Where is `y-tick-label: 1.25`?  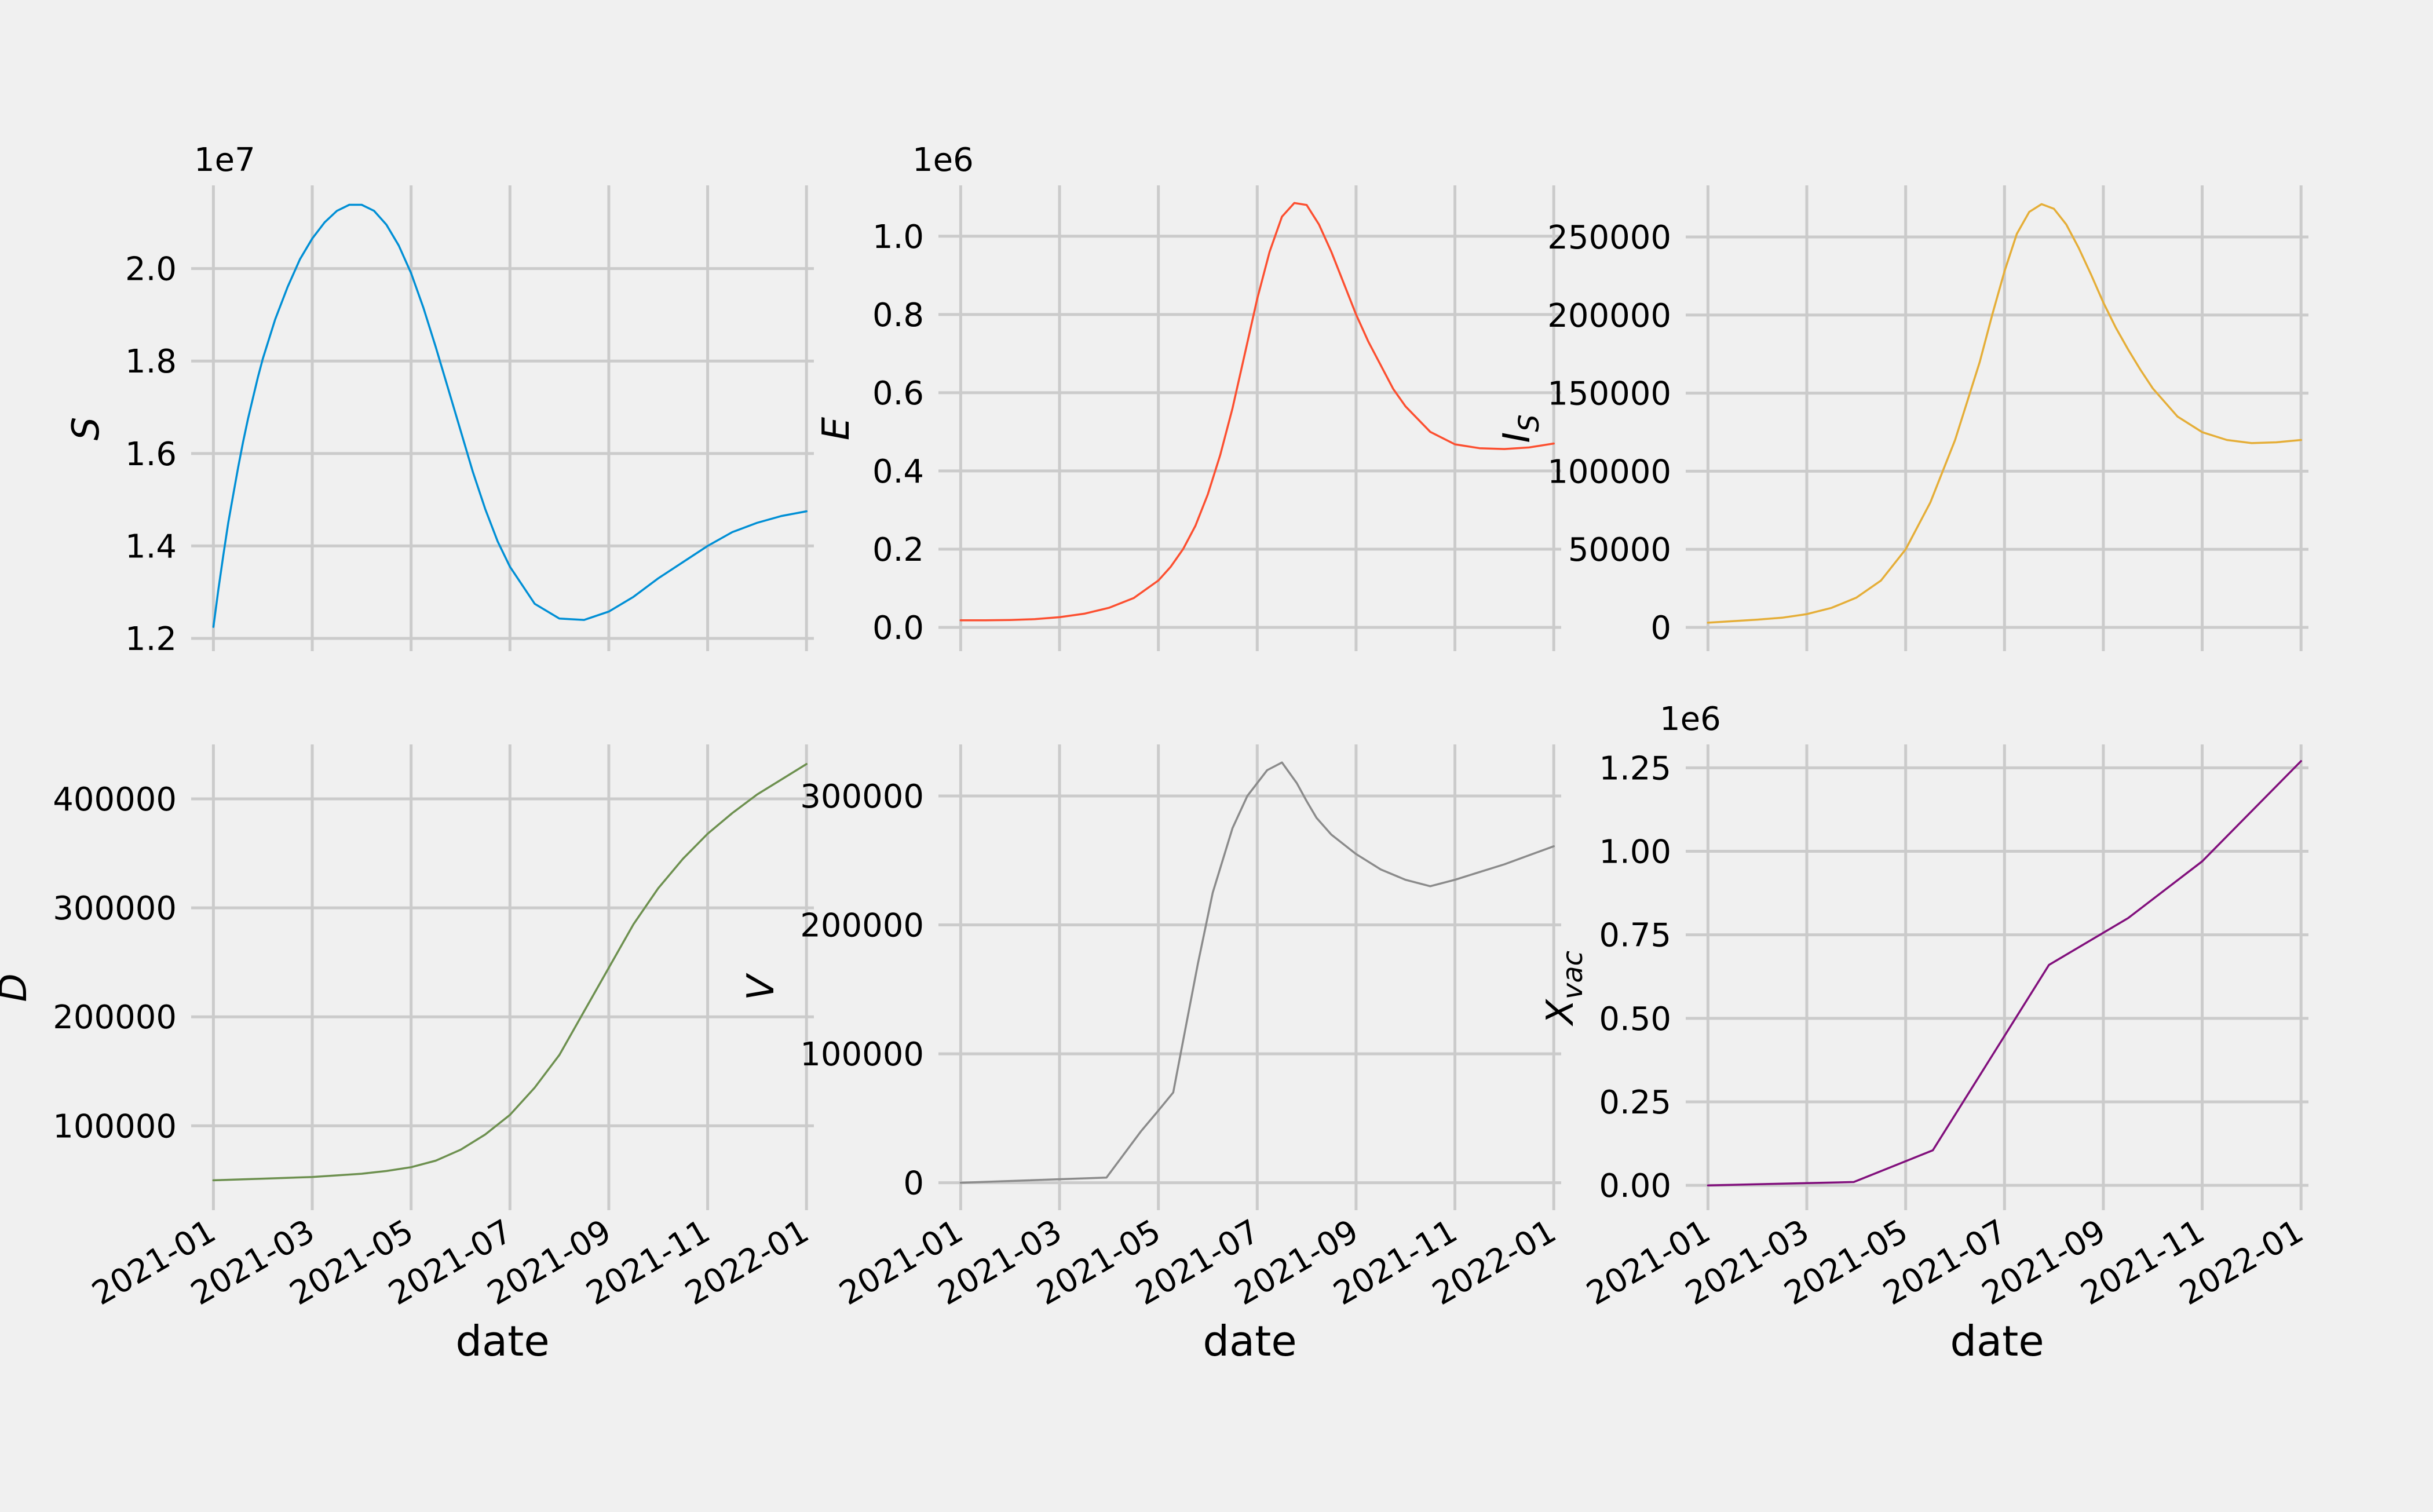
y-tick-label: 1.25 is located at coordinates (1635, 769).